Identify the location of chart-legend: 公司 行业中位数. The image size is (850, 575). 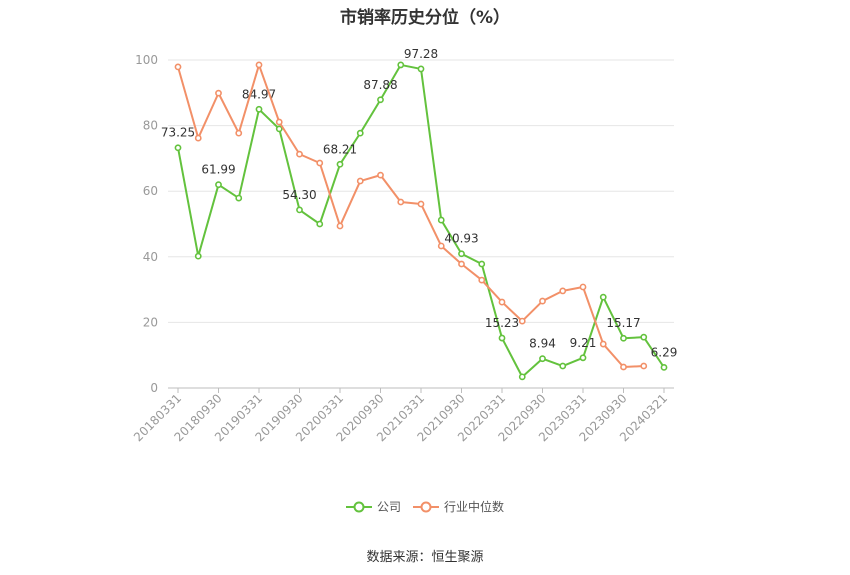
(425, 506).